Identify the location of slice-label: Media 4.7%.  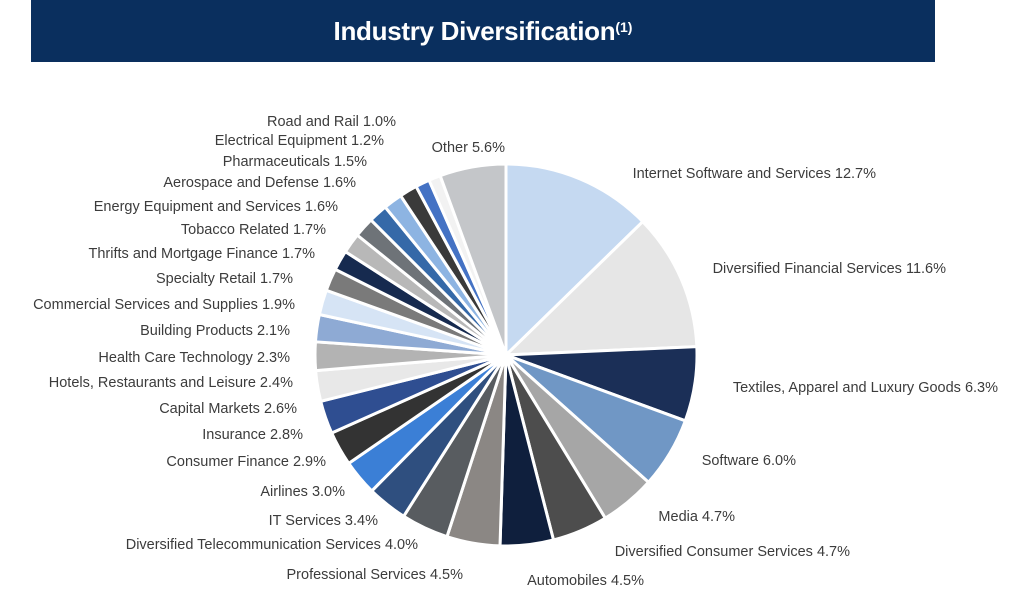
(696, 517).